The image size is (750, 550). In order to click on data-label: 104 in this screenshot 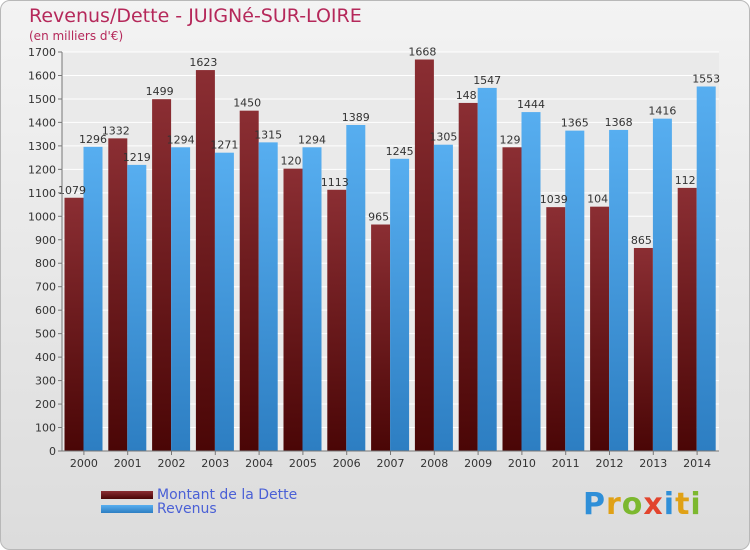, I will do `click(597, 199)`.